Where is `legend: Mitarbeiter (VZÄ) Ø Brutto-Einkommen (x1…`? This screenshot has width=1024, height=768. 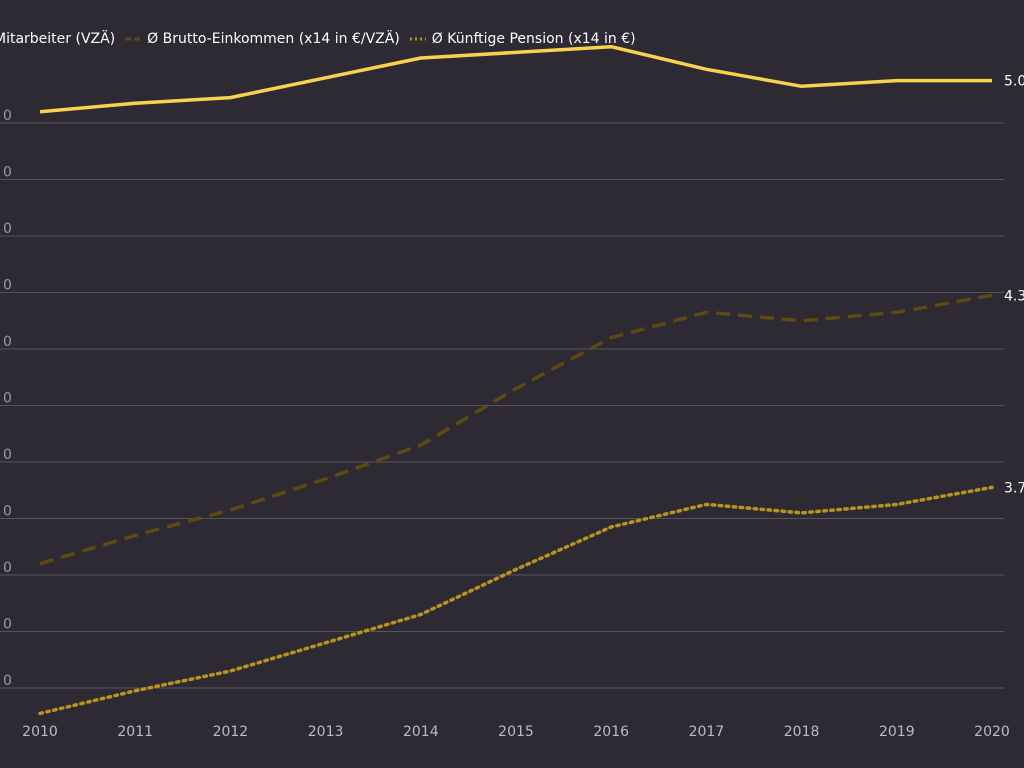 legend: Mitarbeiter (VZÄ) Ø Brutto-Einkommen (x1… is located at coordinates (323, 39).